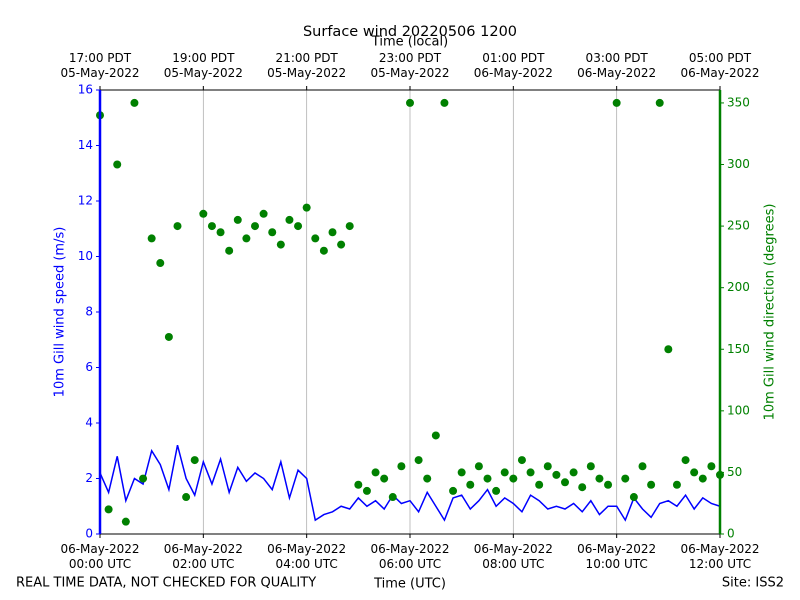  Describe the element at coordinates (89, 534) in the screenshot. I see `y-tick-label: 0` at that location.